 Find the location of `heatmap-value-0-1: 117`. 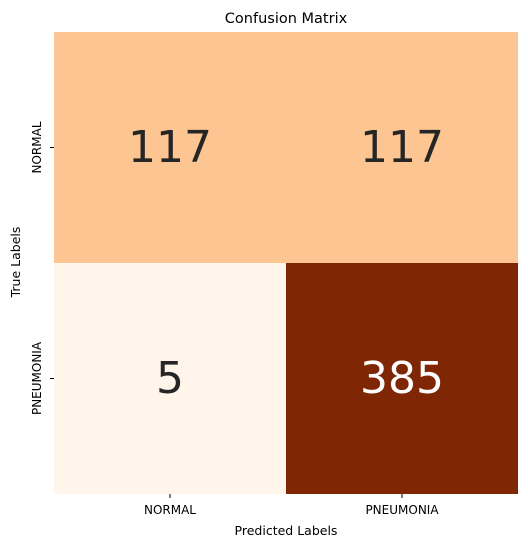

heatmap-value-0-1: 117 is located at coordinates (402, 147).